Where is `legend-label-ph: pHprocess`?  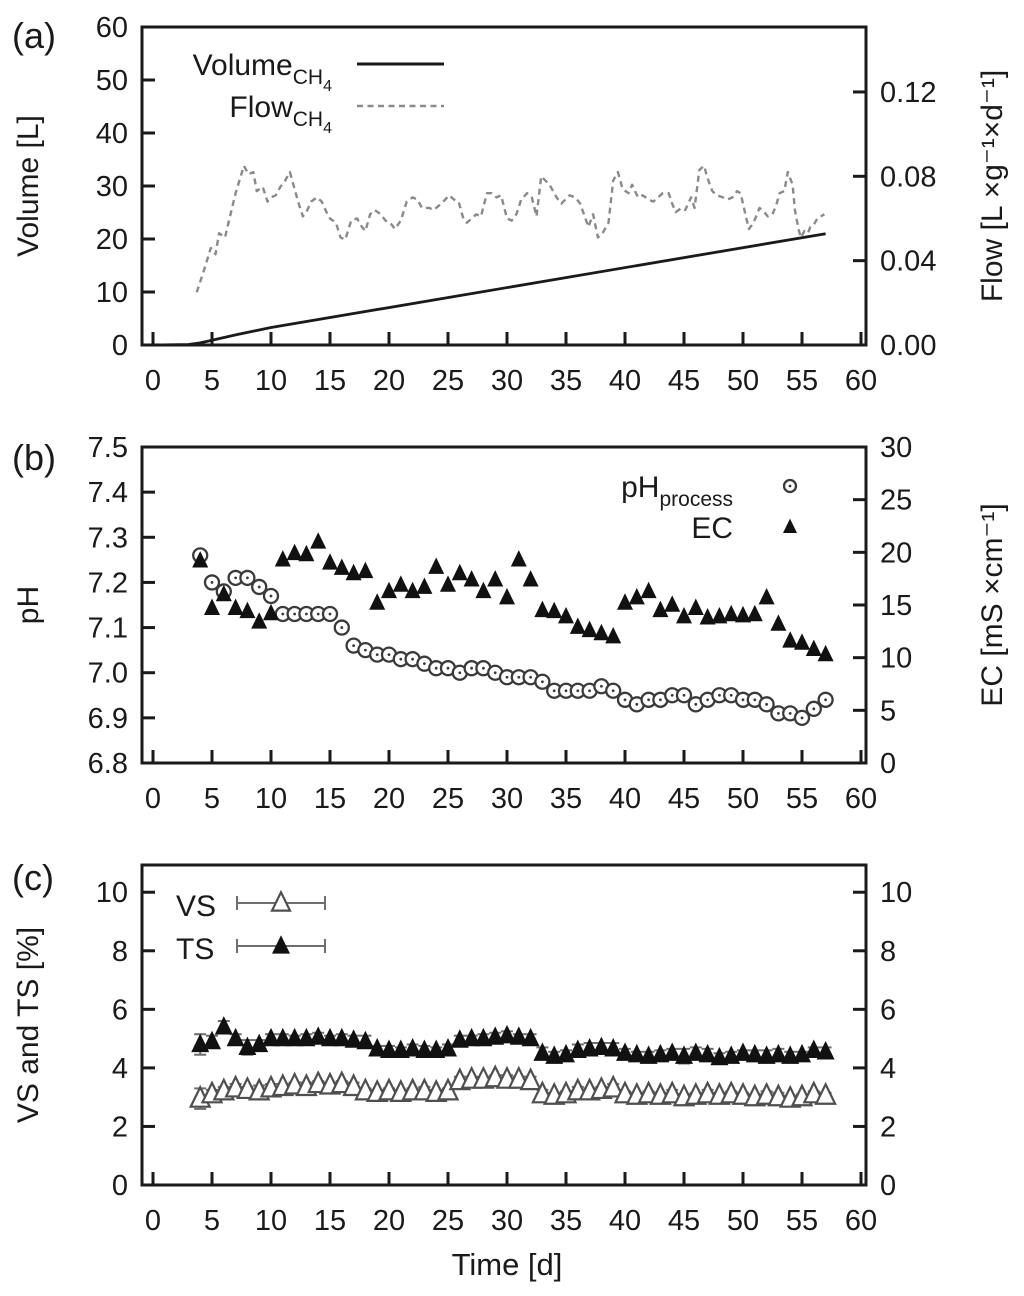 legend-label-ph: pHprocess is located at coordinates (677, 491).